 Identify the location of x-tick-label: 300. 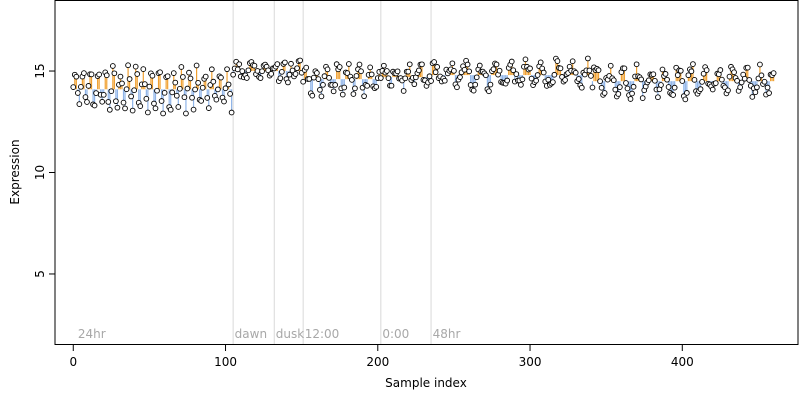
(530, 362).